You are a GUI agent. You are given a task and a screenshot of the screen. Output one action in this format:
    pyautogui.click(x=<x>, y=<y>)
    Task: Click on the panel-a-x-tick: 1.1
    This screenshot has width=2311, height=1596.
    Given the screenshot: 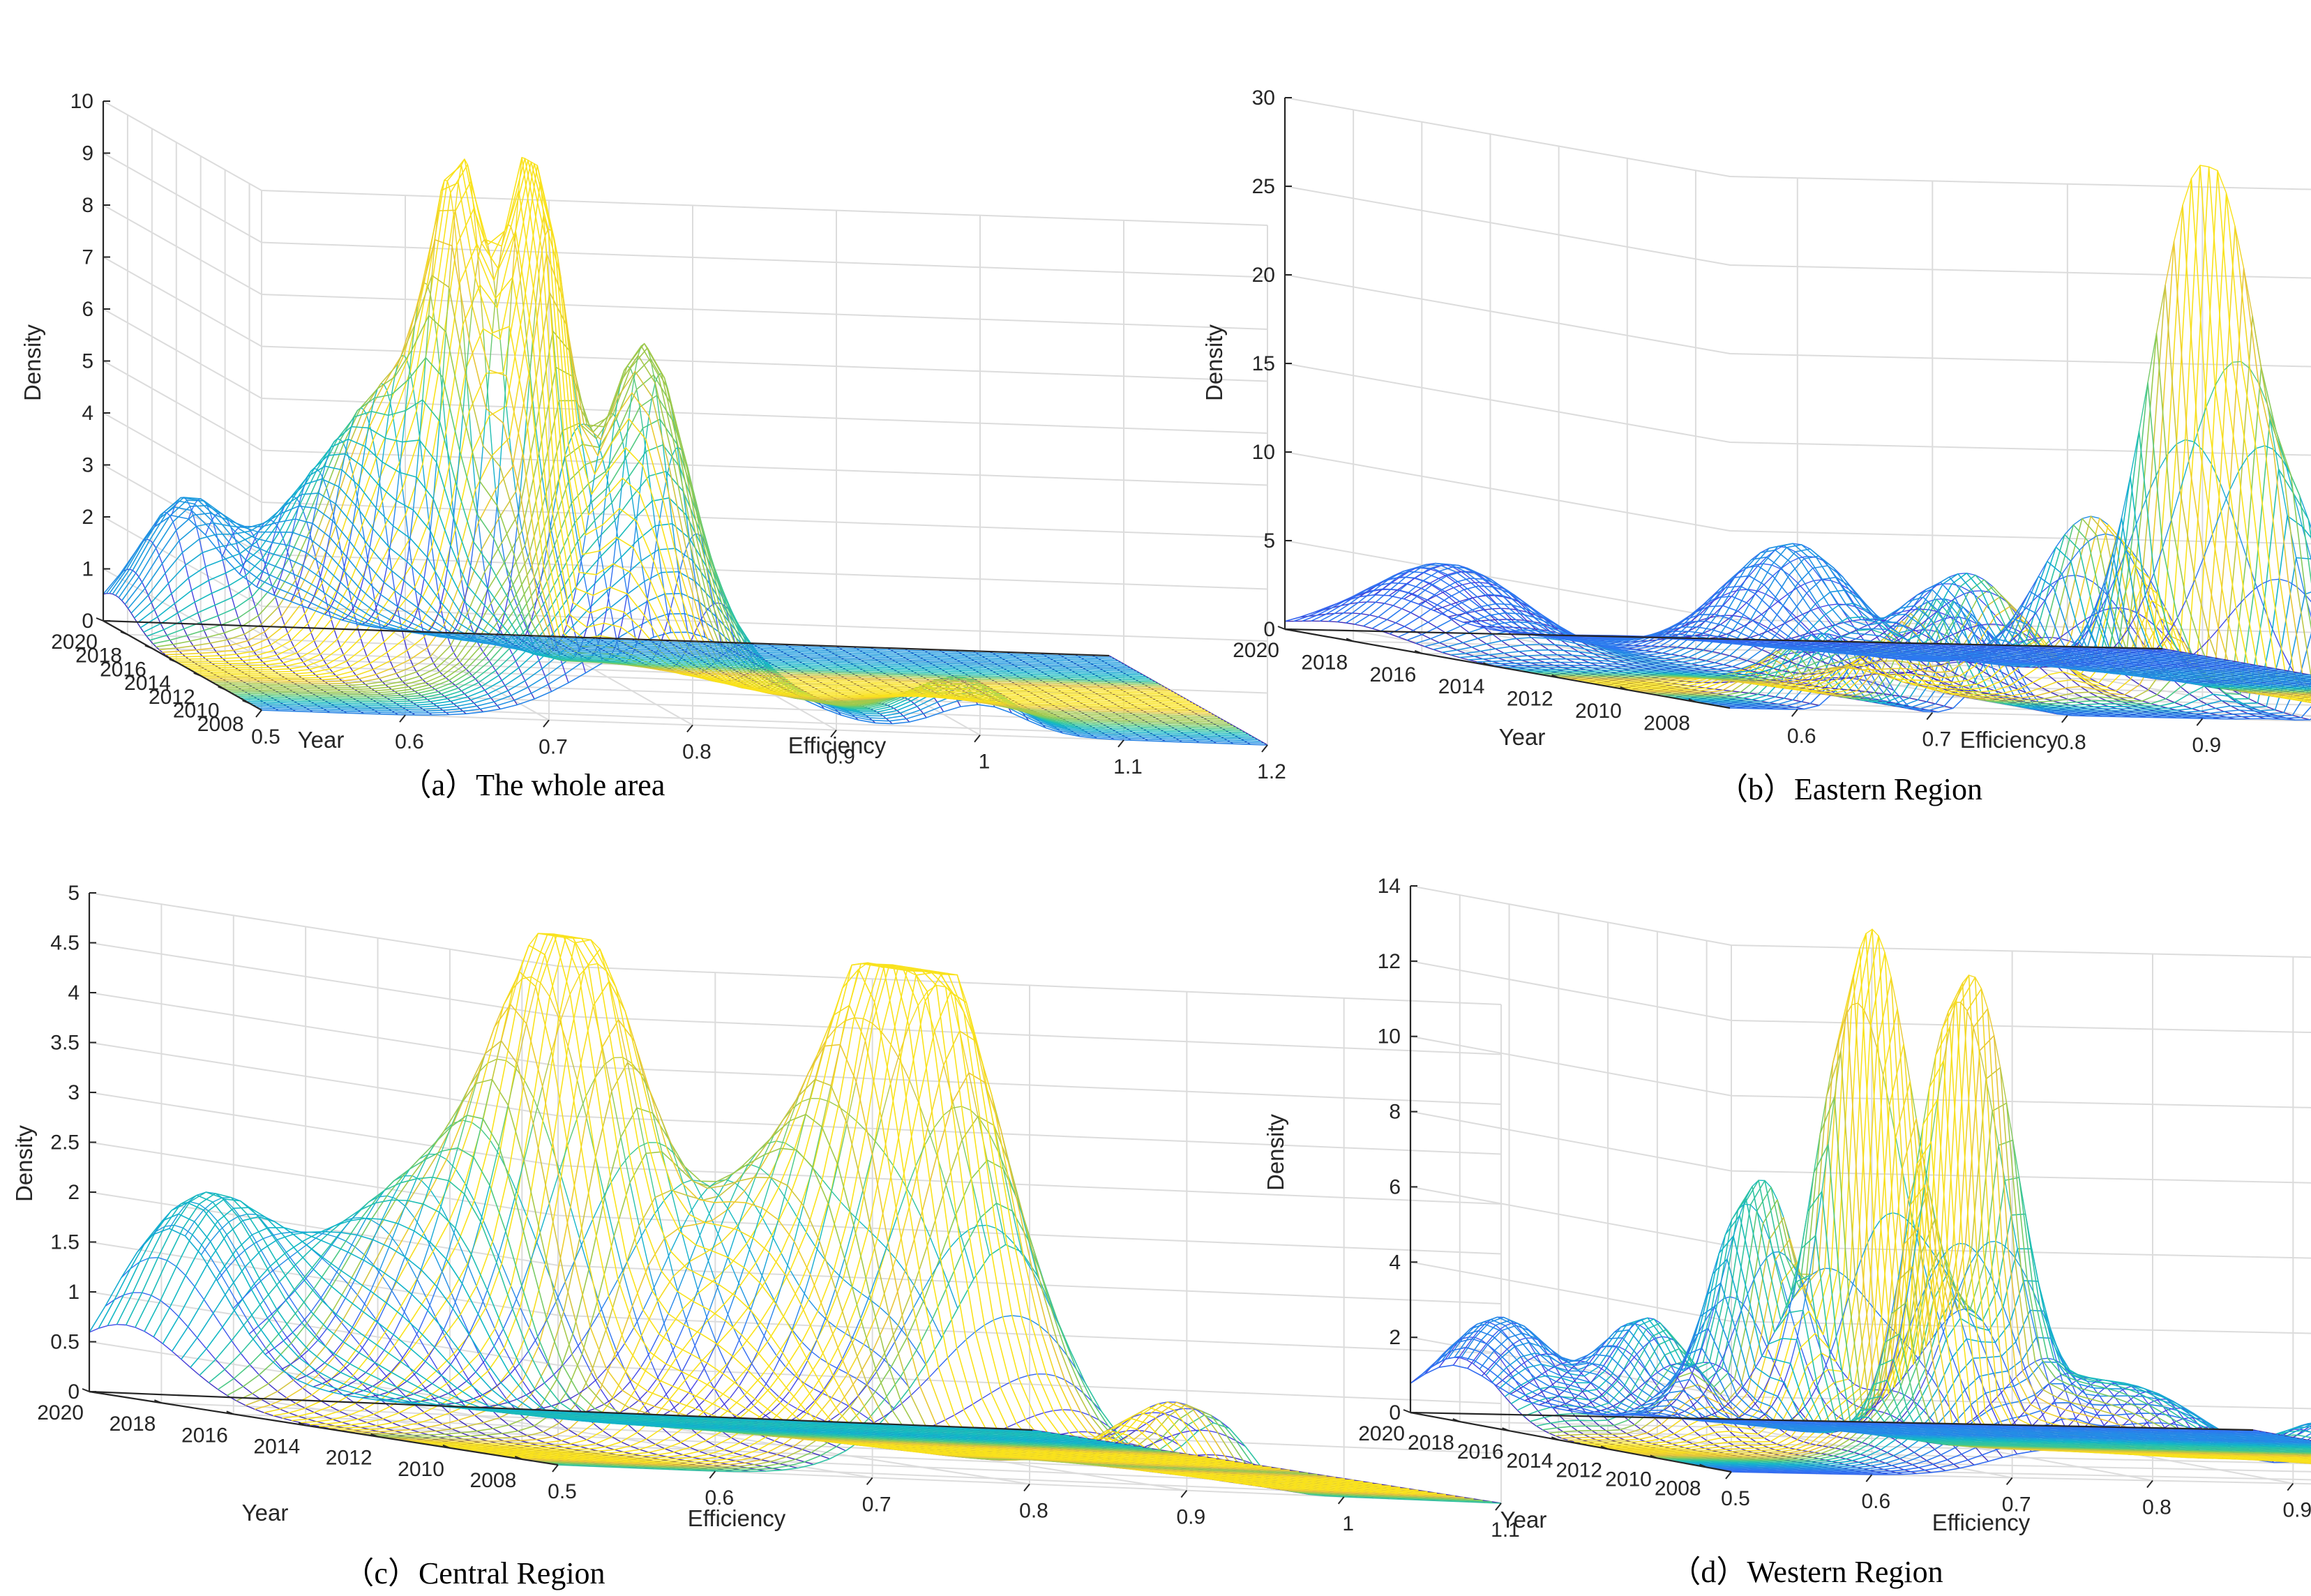 What is the action you would take?
    pyautogui.click(x=1128, y=767)
    